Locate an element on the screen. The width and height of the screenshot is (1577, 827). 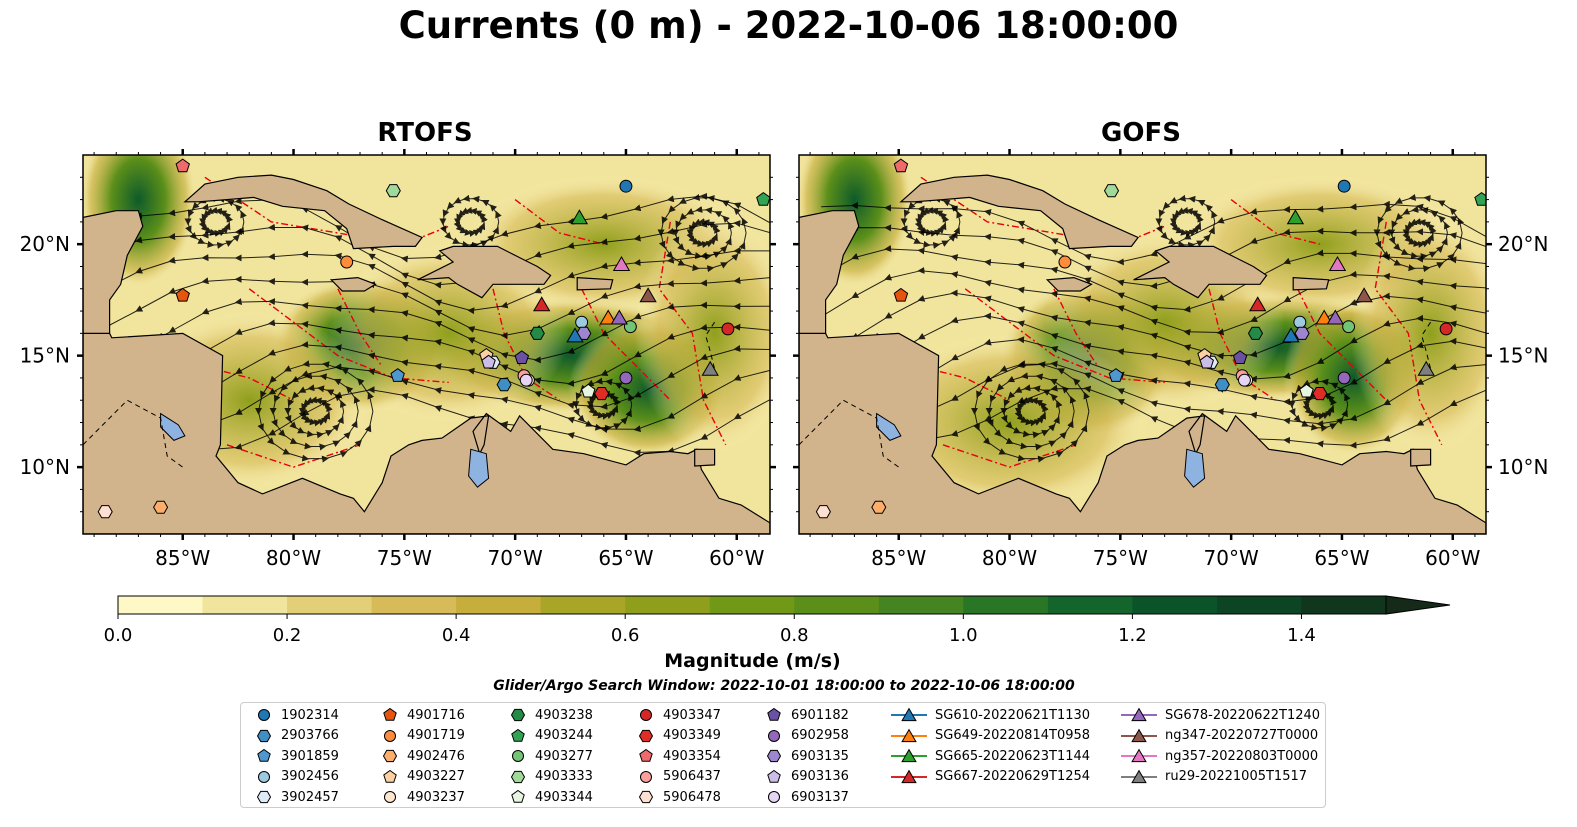
colorbar-tick-label: 1.4 is located at coordinates (1301, 635).